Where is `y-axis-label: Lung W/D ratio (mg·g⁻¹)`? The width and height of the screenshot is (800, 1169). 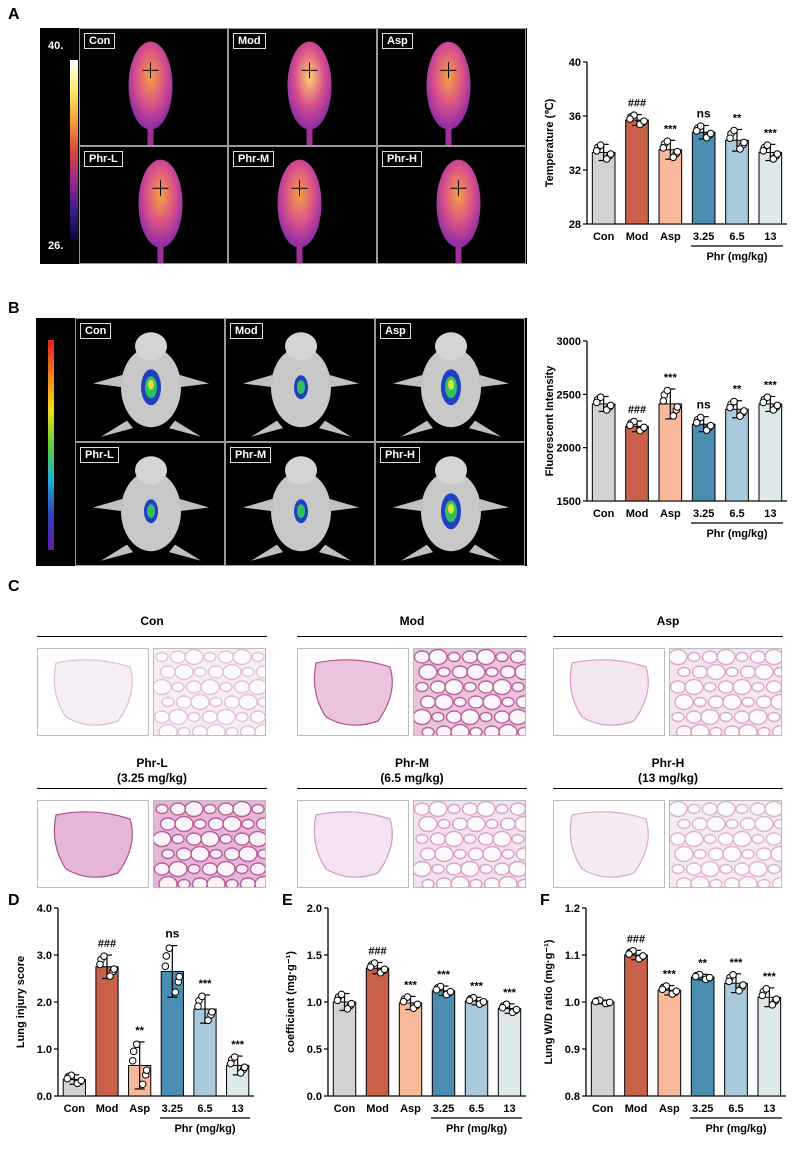
y-axis-label: Lung W/D ratio (mg·g⁻¹) is located at coordinates (549, 1001).